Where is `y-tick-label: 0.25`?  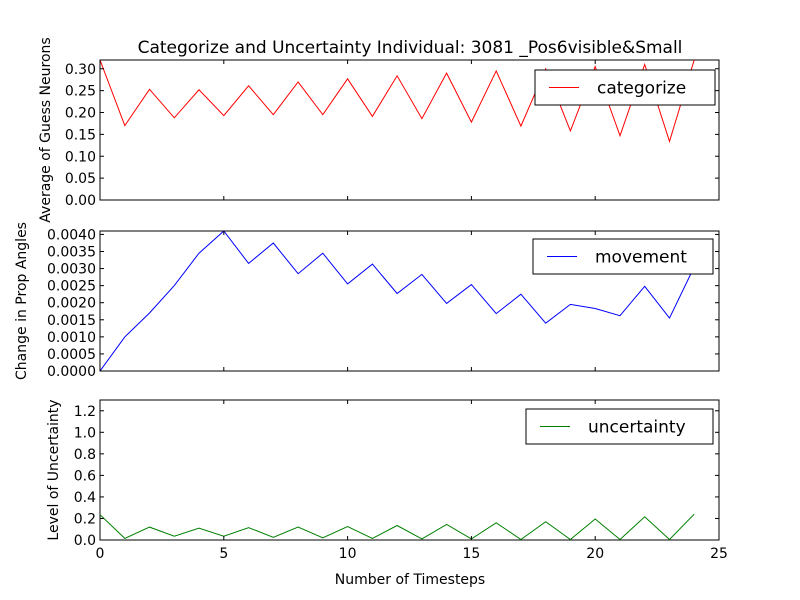 y-tick-label: 0.25 is located at coordinates (80, 92).